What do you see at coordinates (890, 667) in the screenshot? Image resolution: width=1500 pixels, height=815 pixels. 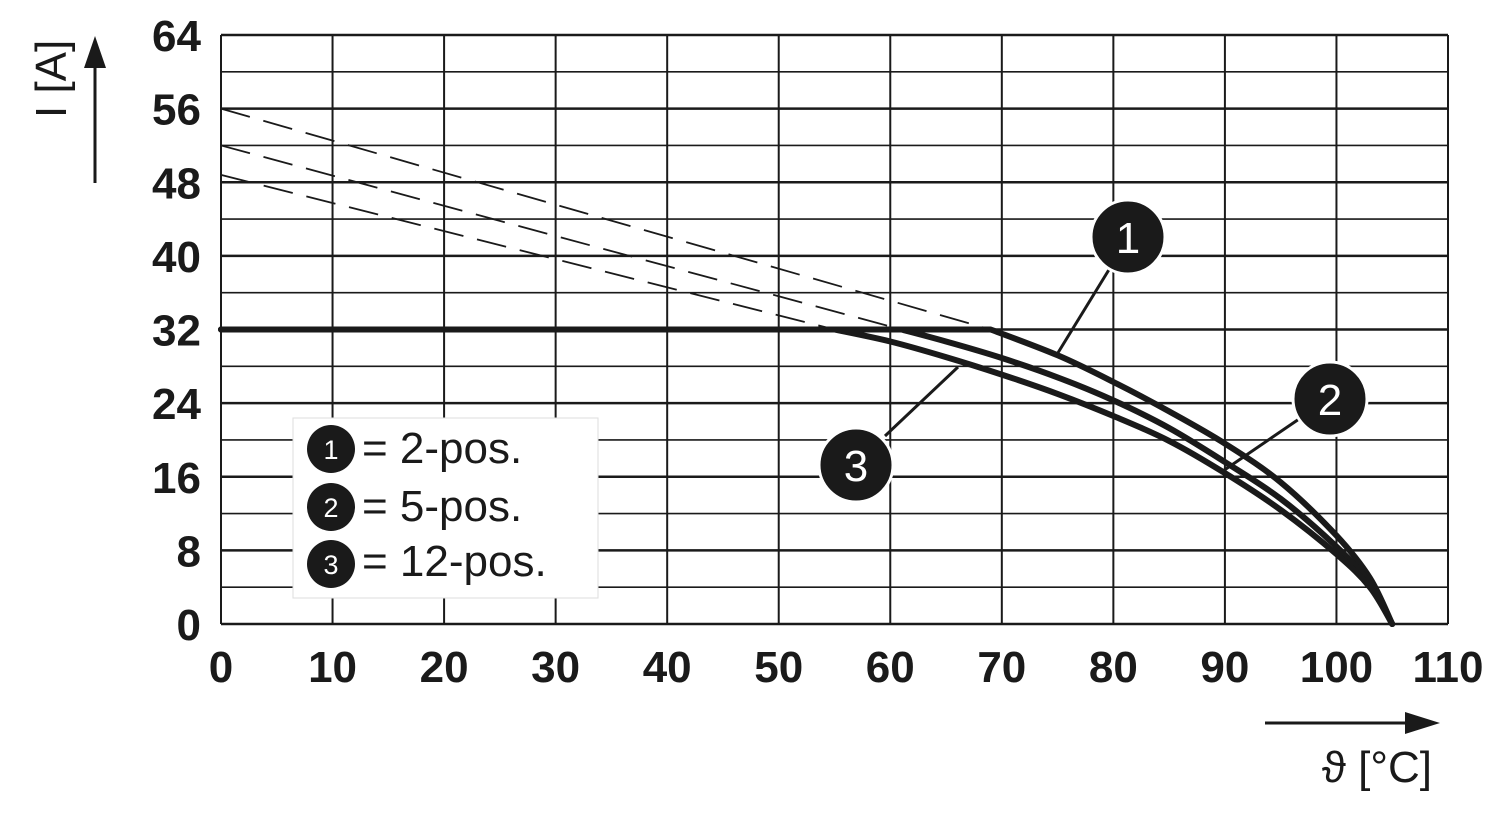 I see `x-tick-label: 60` at bounding box center [890, 667].